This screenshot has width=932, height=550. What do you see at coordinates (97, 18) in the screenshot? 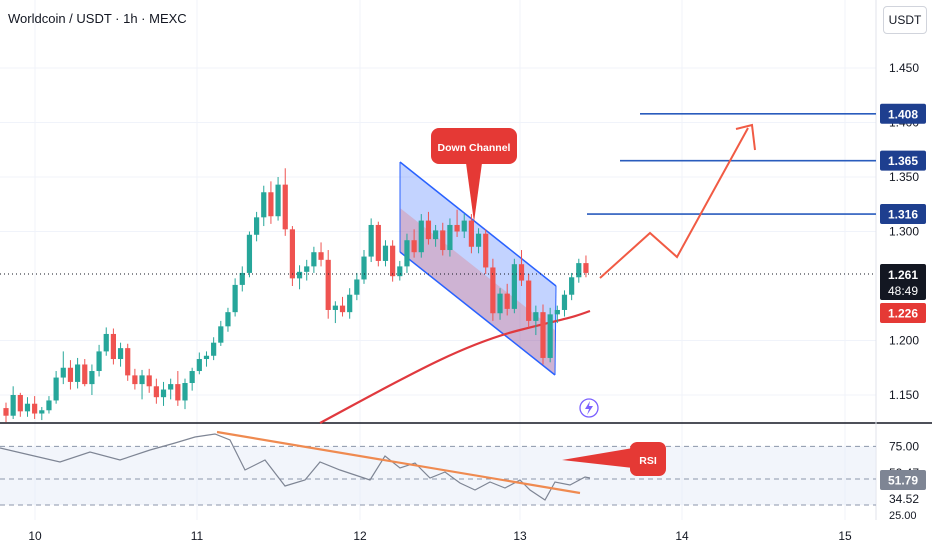
I see `symbol-title: Worldcoin / USDT · 1h · MEXC` at bounding box center [97, 18].